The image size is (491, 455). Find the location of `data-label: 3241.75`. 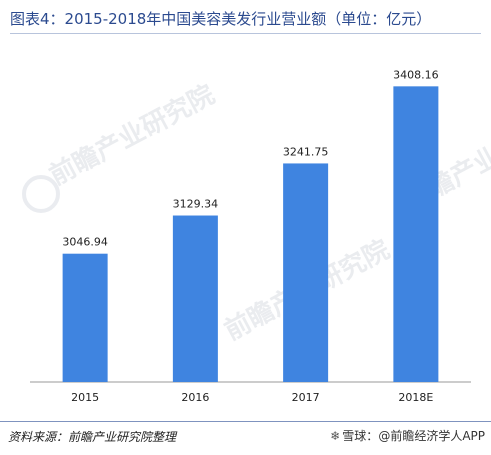

data-label: 3241.75 is located at coordinates (306, 151).